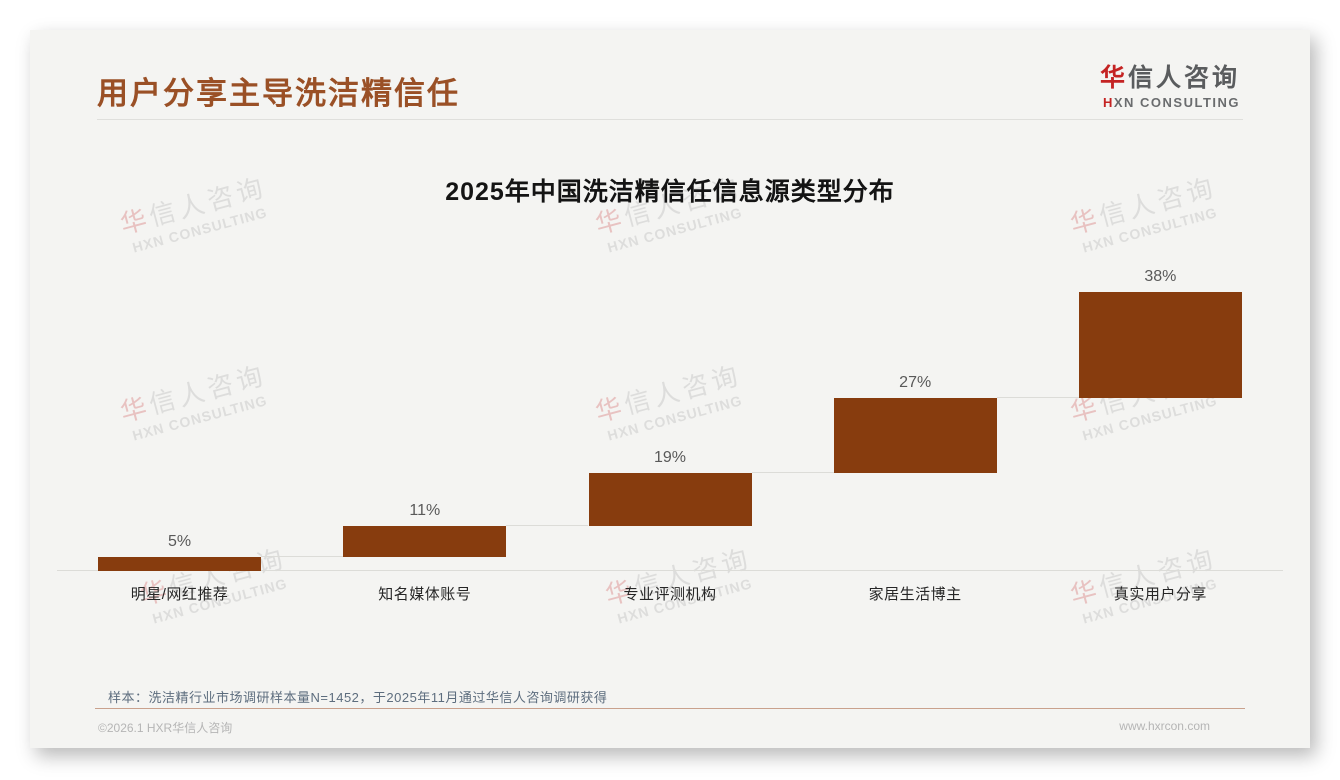 The width and height of the screenshot is (1340, 780). Describe the element at coordinates (654, 727) in the screenshot. I see `footer: ©2026.1 HXR华信人咨询 www.hxrcon.com` at that location.